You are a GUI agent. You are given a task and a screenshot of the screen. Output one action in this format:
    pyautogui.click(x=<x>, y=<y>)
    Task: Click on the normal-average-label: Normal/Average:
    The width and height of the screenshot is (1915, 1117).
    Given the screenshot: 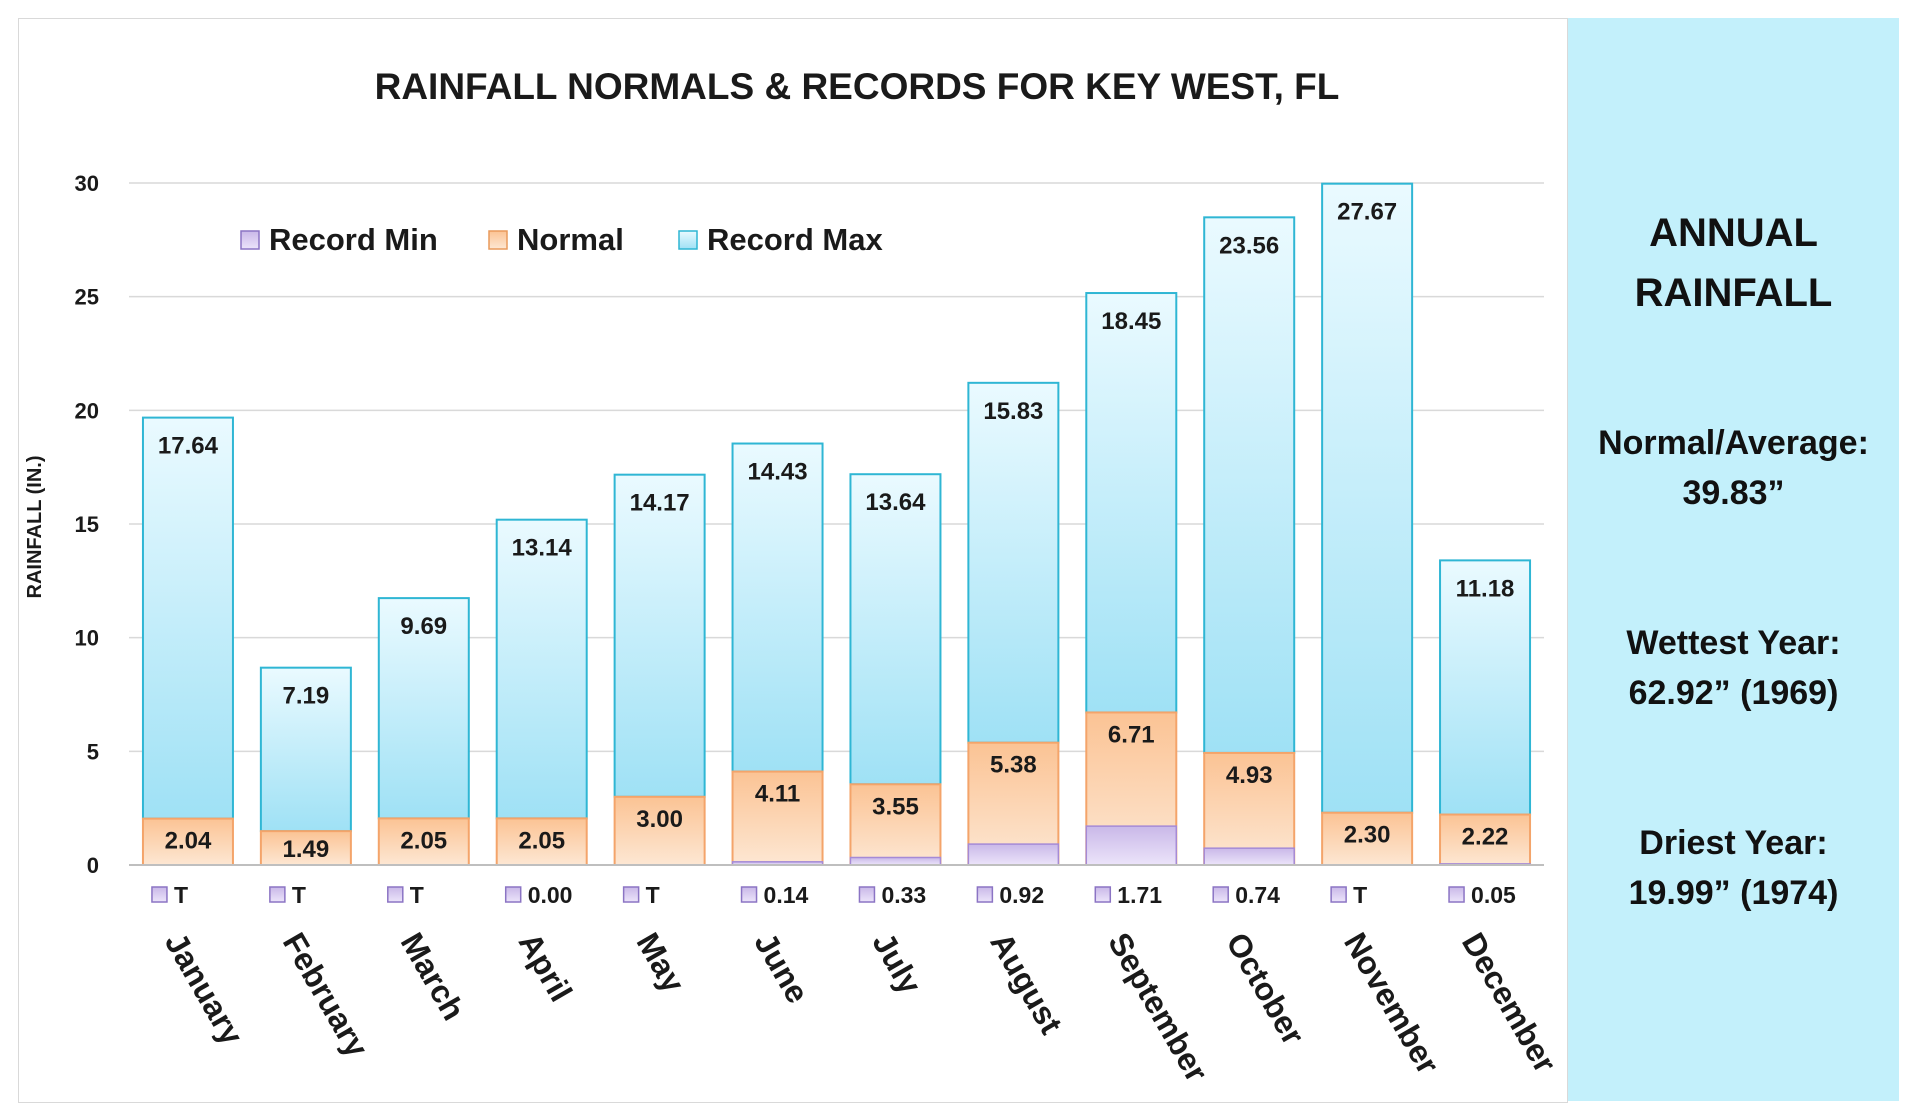 What is the action you would take?
    pyautogui.click(x=1733, y=443)
    